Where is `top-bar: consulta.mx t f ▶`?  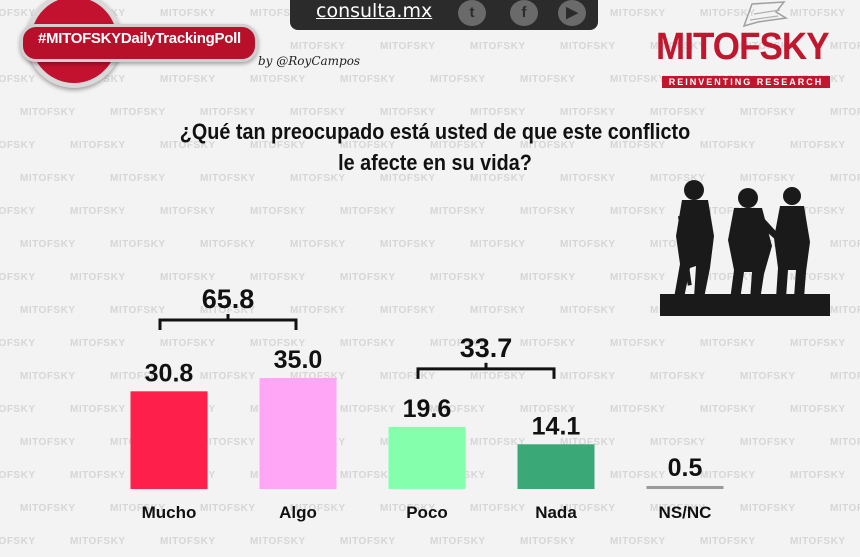 top-bar: consulta.mx t f ▶ is located at coordinates (444, 15).